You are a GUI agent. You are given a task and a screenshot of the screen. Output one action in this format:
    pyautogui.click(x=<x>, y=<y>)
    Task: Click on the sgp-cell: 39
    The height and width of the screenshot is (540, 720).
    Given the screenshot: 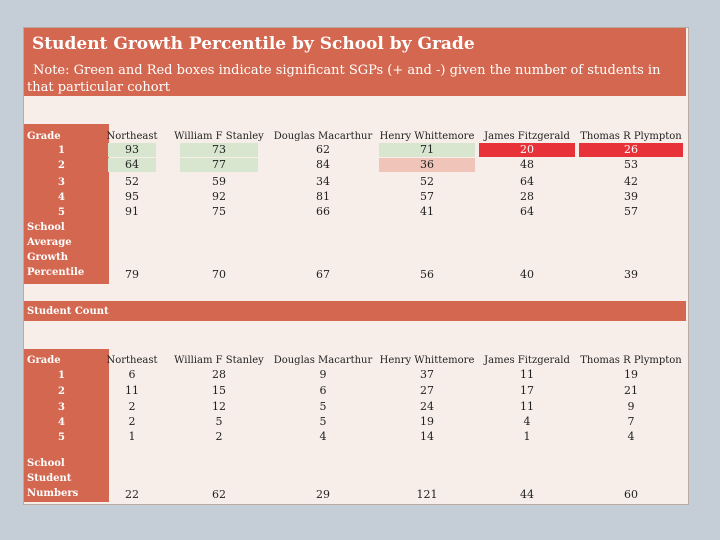 What is the action you would take?
    pyautogui.click(x=631, y=196)
    